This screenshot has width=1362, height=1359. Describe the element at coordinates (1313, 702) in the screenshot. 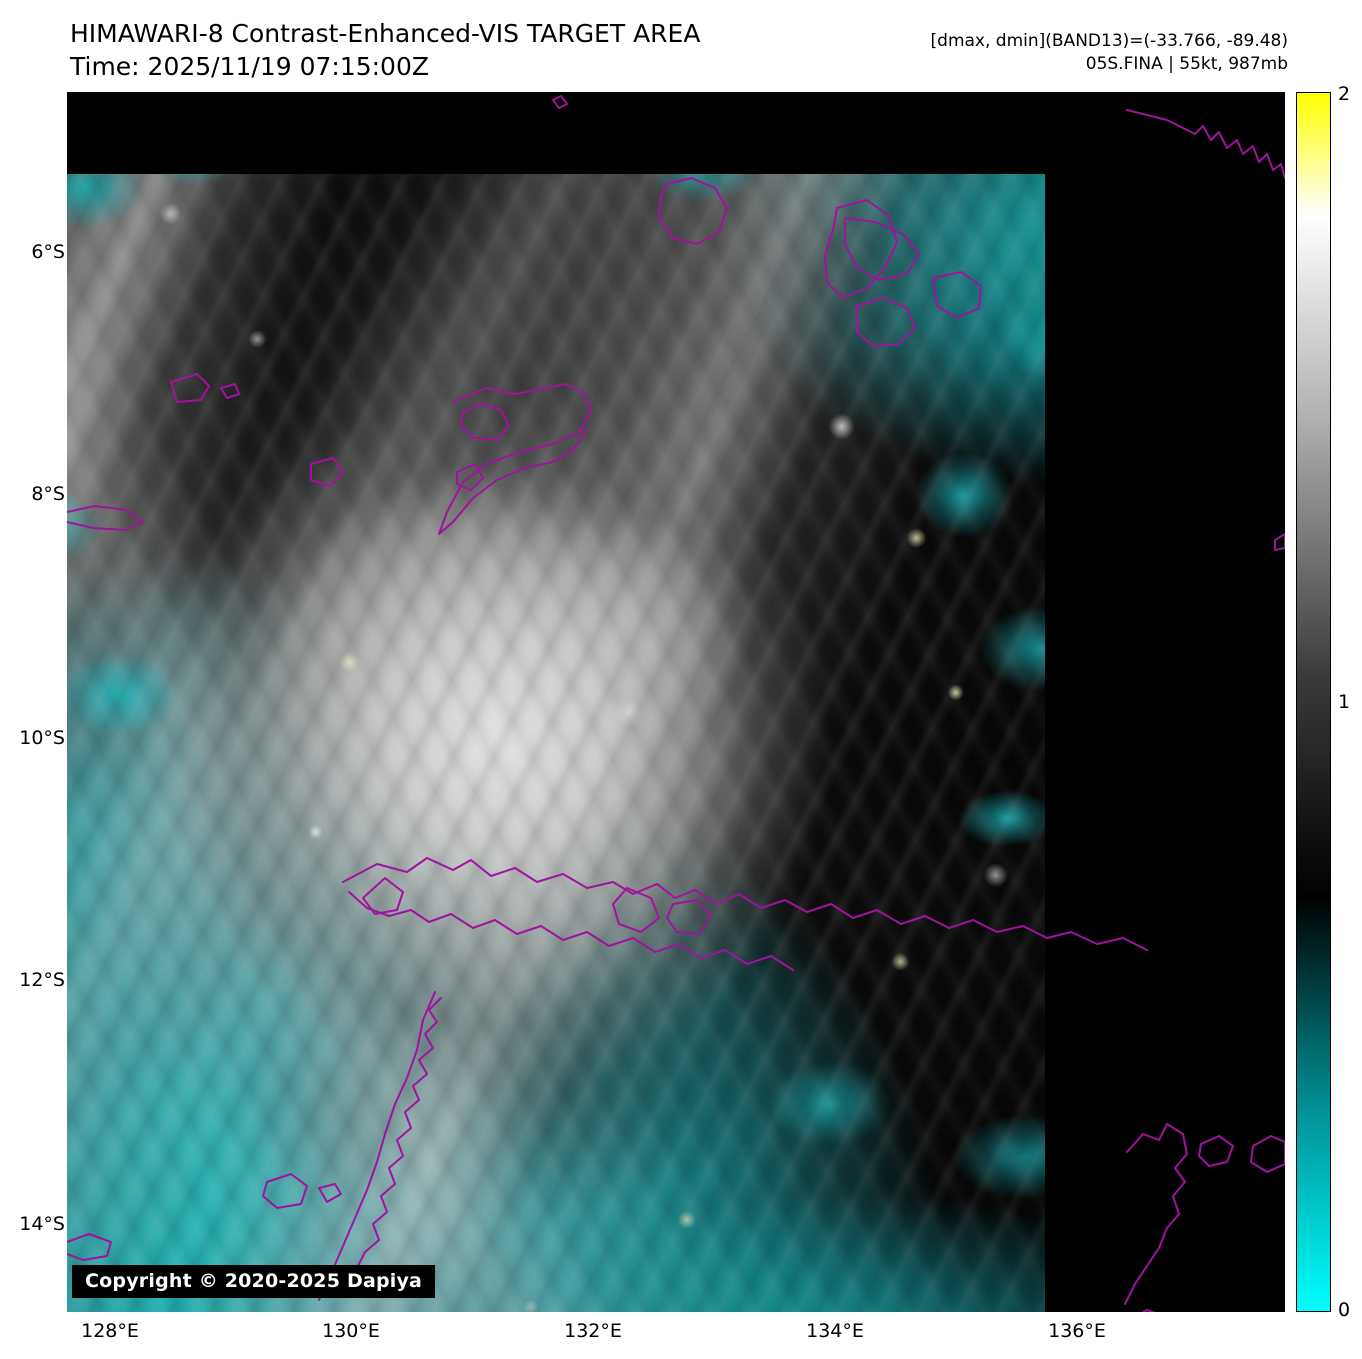

I see `colorbar-gradient` at that location.